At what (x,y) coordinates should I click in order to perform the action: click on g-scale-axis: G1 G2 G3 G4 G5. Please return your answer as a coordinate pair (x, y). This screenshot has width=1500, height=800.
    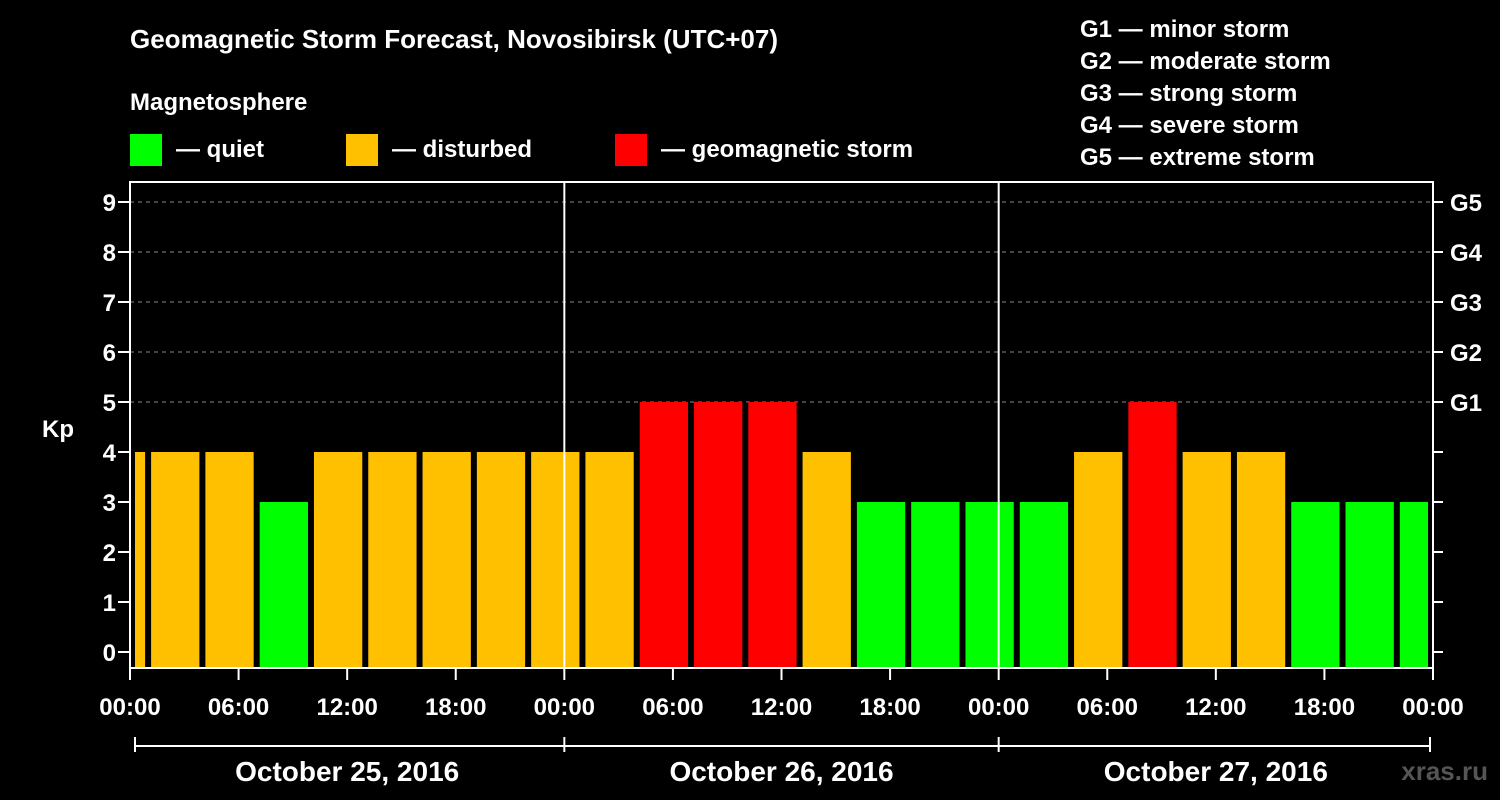
    Looking at the image, I should click on (1466, 303).